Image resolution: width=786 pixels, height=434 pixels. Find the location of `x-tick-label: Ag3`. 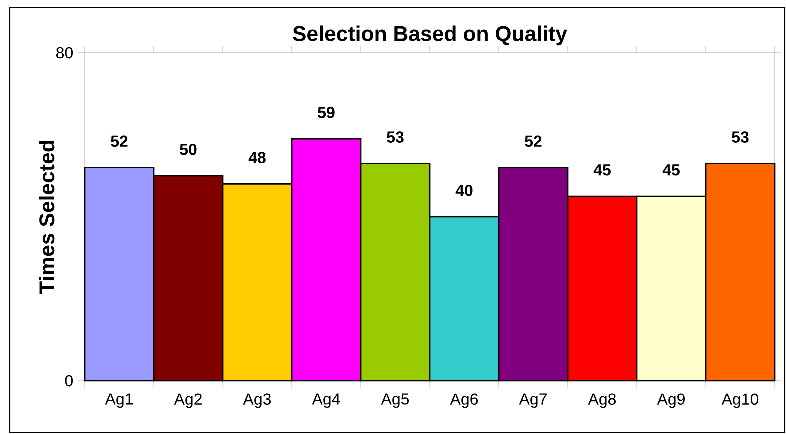

x-tick-label: Ag3 is located at coordinates (257, 401).